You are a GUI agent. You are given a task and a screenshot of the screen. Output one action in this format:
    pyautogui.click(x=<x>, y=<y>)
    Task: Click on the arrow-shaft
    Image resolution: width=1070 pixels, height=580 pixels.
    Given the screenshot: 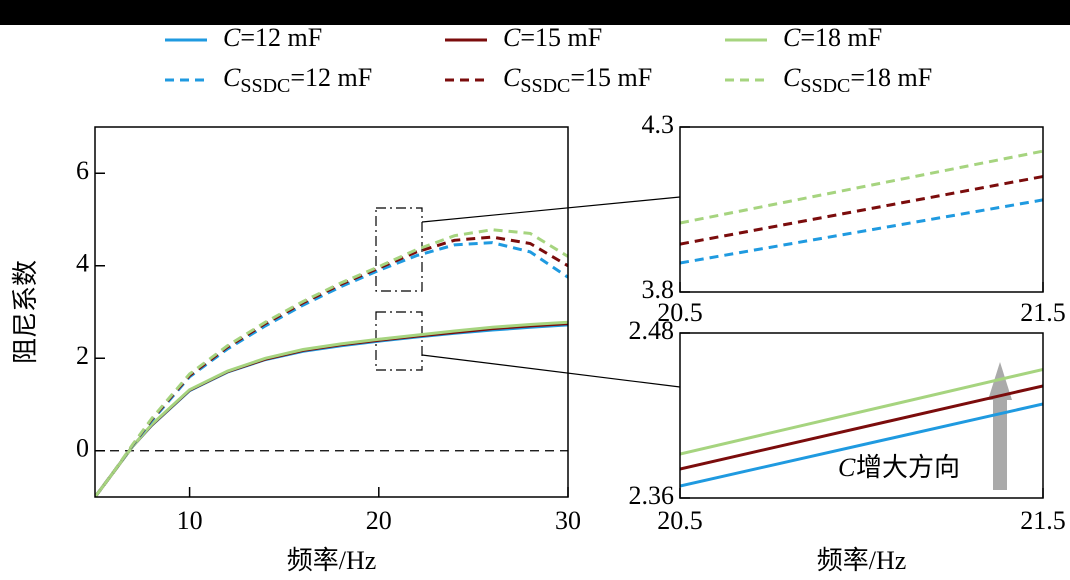 What is the action you would take?
    pyautogui.click(x=1000, y=444)
    